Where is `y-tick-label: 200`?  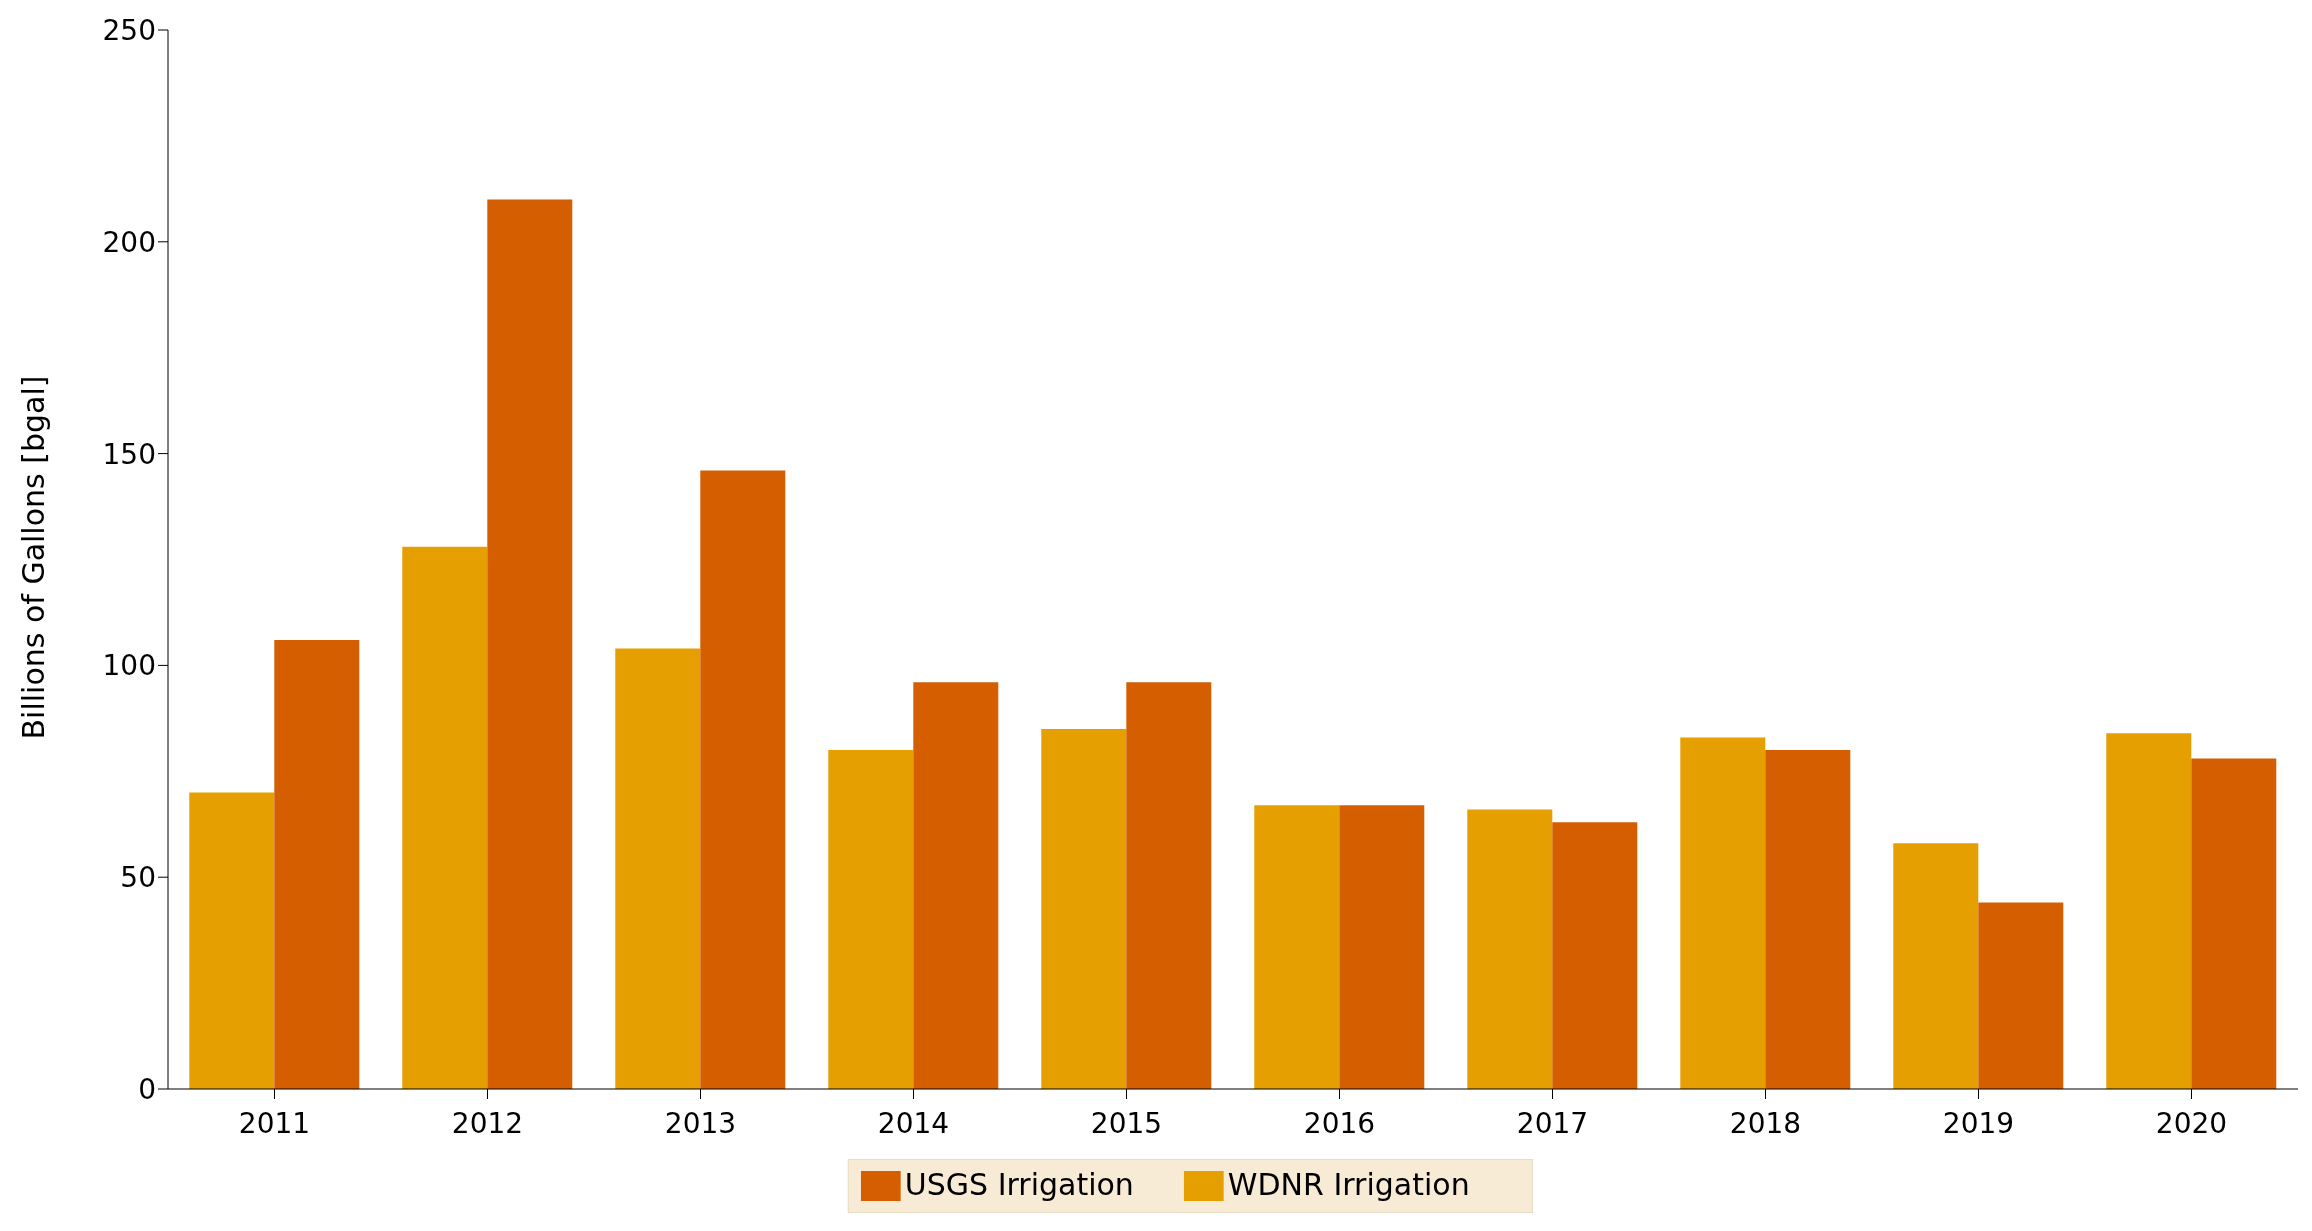
y-tick-label: 200 is located at coordinates (129, 242).